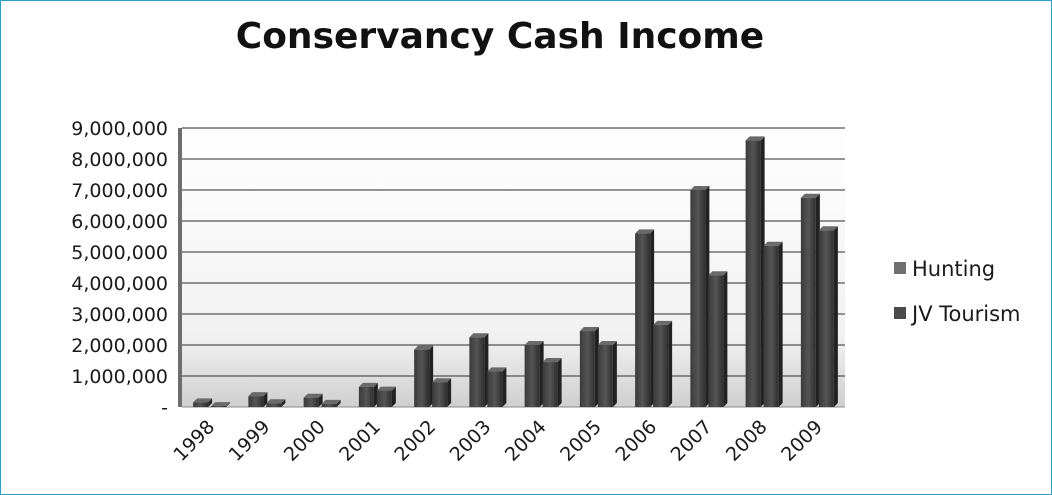 The width and height of the screenshot is (1052, 495). What do you see at coordinates (366, 396) in the screenshot?
I see `bar-hunting-2001` at bounding box center [366, 396].